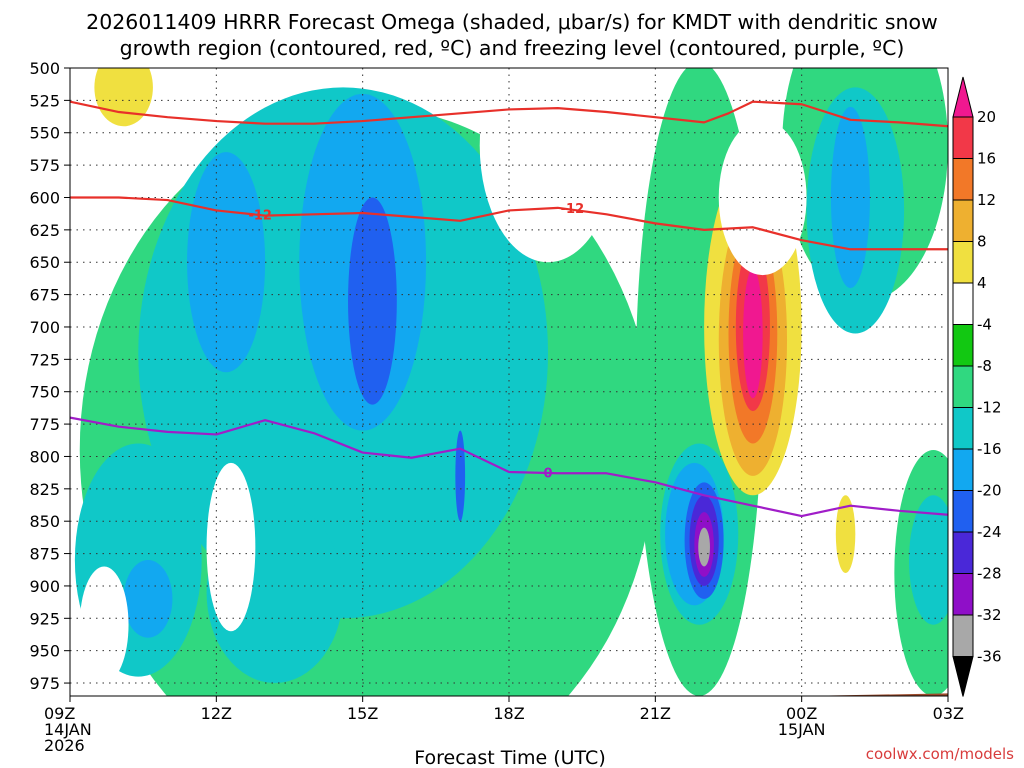 The width and height of the screenshot is (1024, 768). Describe the element at coordinates (44, 327) in the screenshot. I see `y-tick-label-8: 700` at that location.